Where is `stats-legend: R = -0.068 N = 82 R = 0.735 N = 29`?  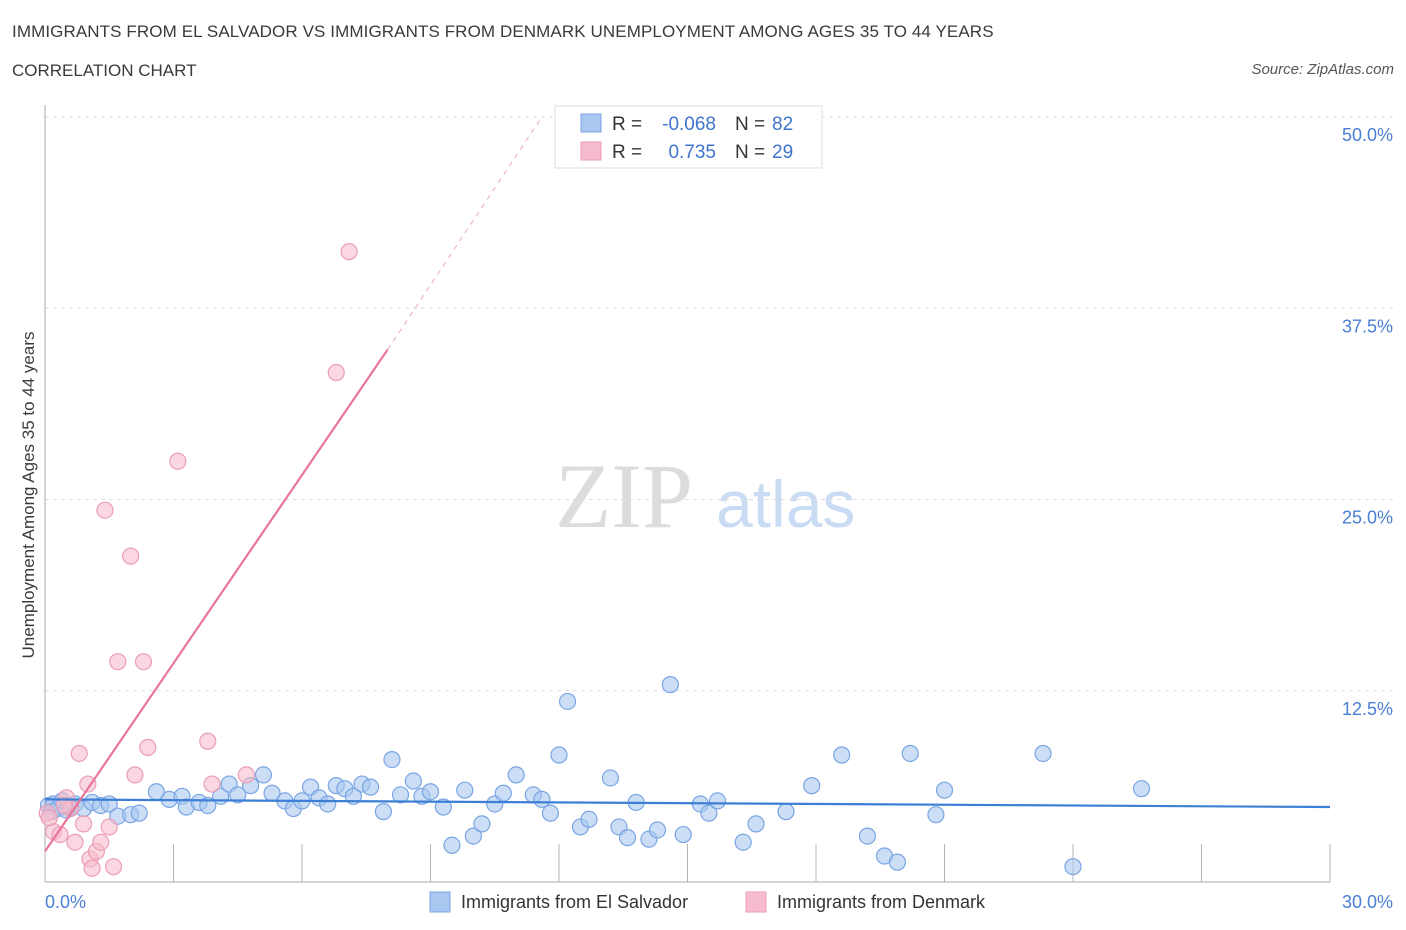
stats-legend: R = -0.068 N = 82 R = 0.735 N = 29 is located at coordinates (688, 137).